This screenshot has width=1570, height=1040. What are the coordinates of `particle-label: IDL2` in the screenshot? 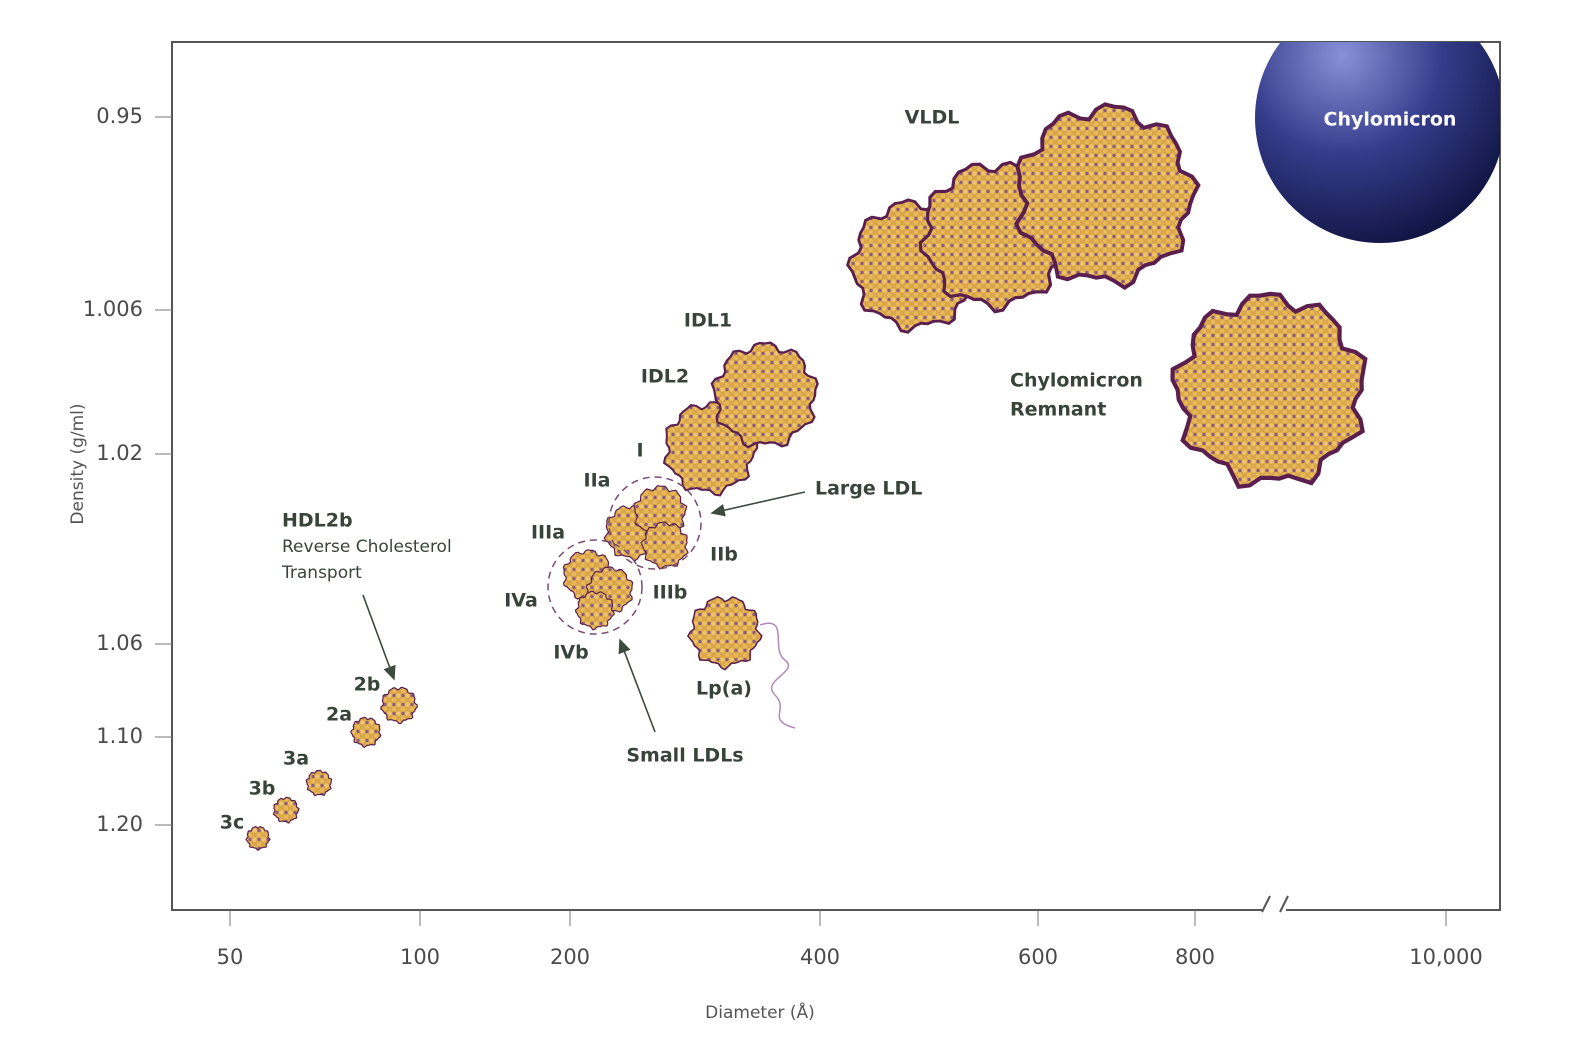 It's located at (665, 377).